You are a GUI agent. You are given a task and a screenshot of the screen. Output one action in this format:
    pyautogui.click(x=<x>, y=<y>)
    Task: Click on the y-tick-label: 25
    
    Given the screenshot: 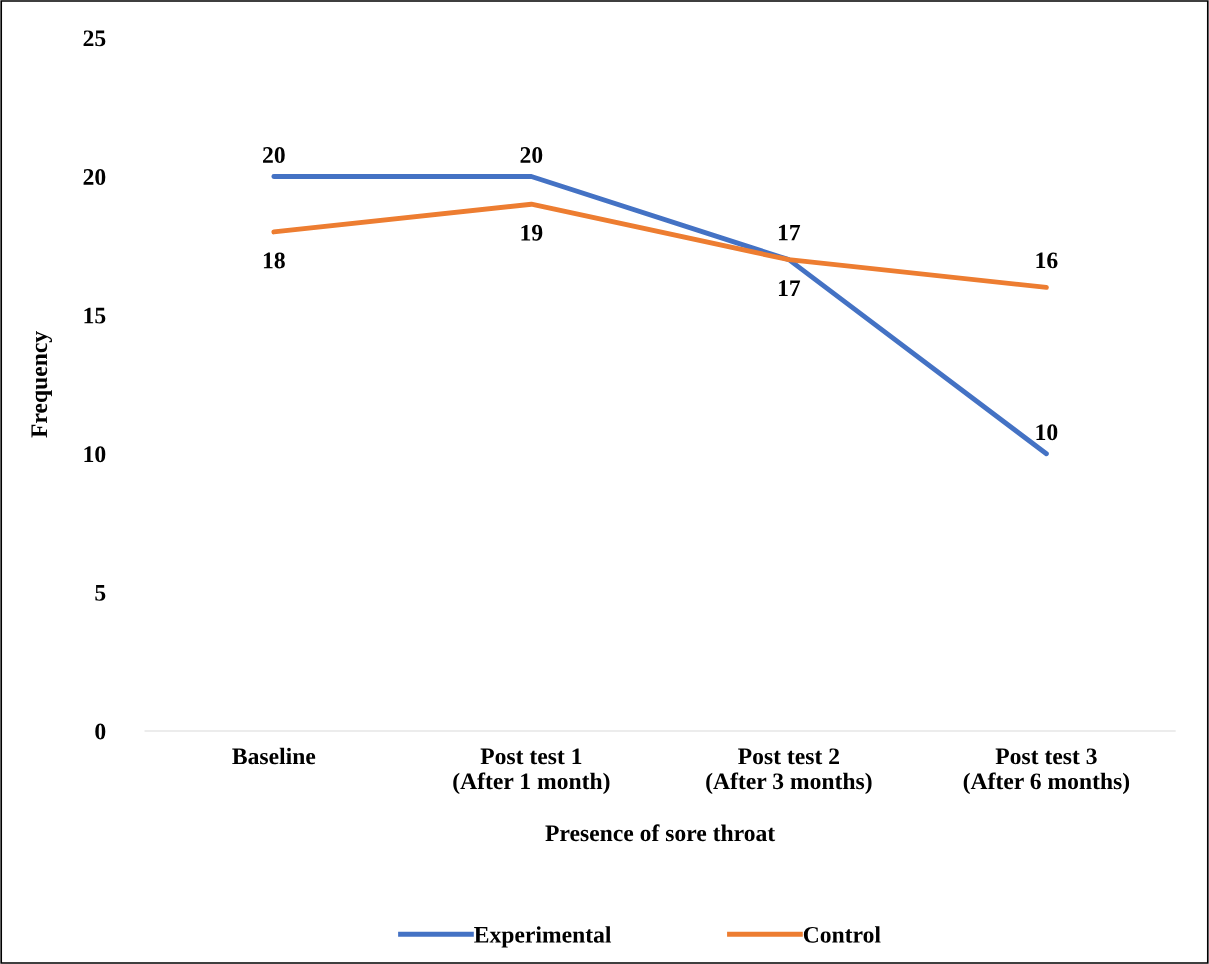 What is the action you would take?
    pyautogui.click(x=94, y=38)
    